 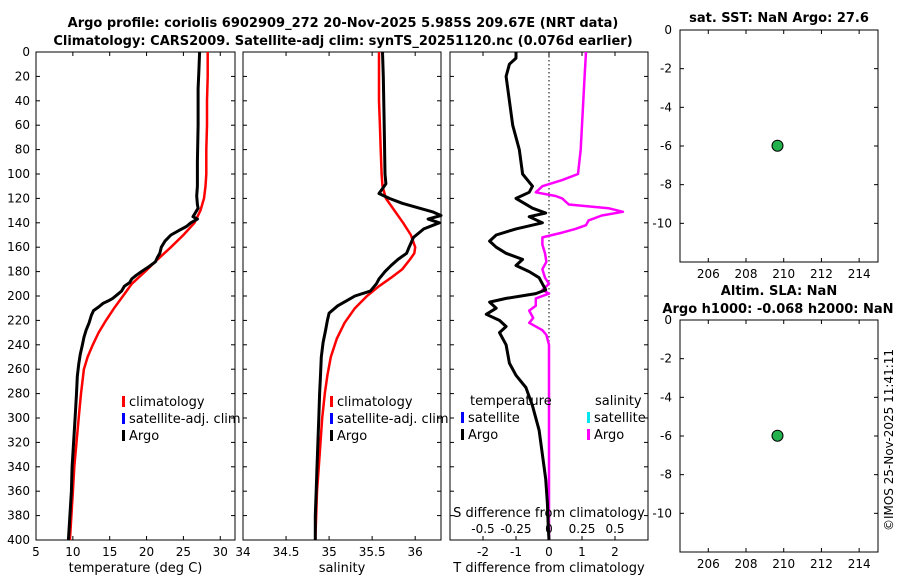 I want to click on x-tick-label: -2, so click(x=483, y=552).